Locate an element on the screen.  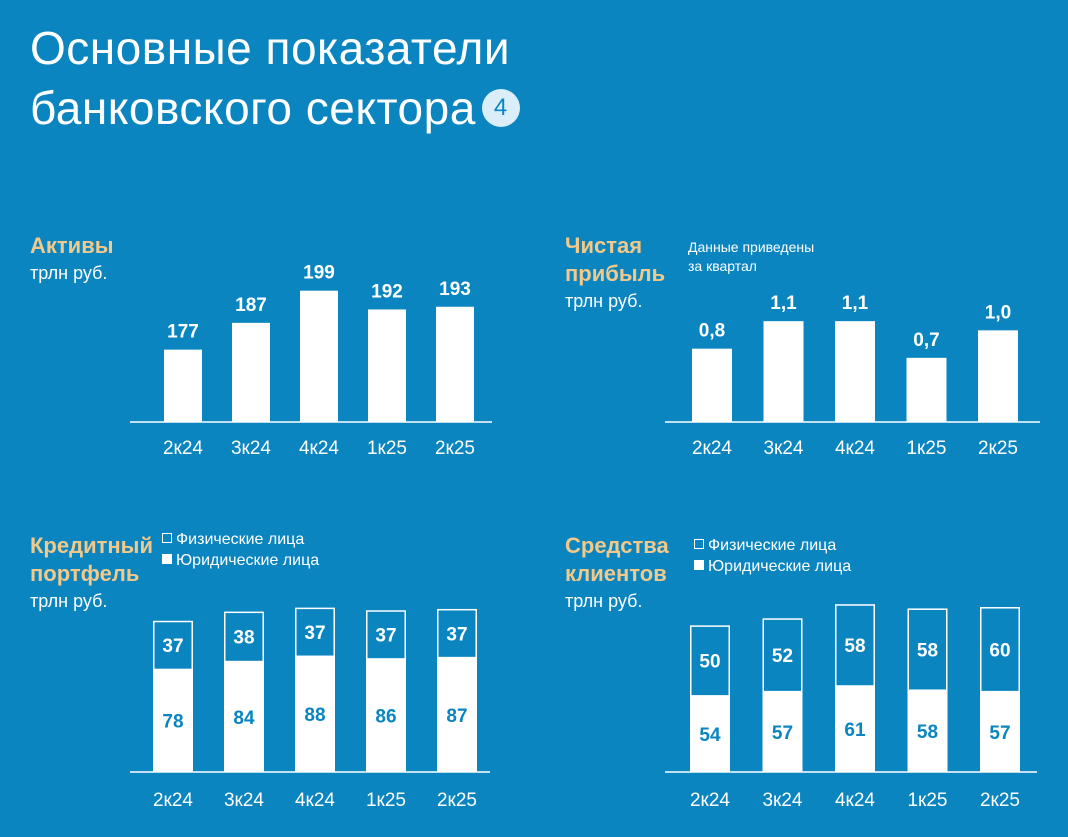
funds-value-label-corporates: 58 is located at coordinates (927, 732).